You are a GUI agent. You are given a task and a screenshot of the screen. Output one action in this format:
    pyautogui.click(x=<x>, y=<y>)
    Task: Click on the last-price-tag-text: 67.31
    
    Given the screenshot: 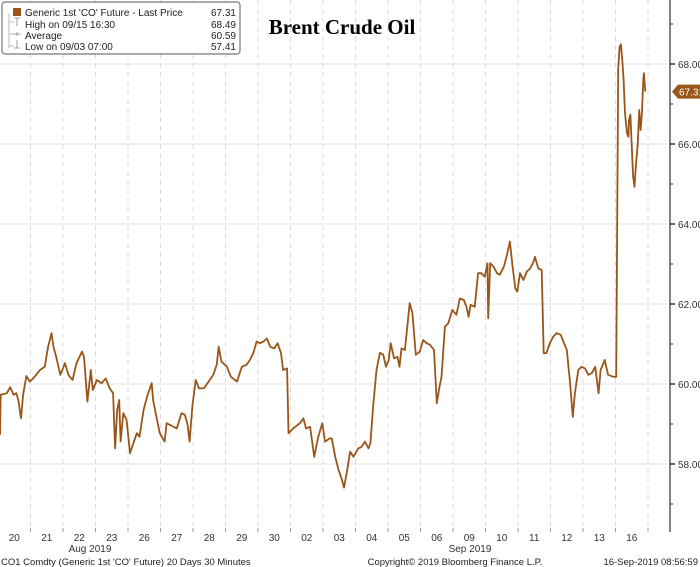 What is the action you would take?
    pyautogui.click(x=689, y=93)
    